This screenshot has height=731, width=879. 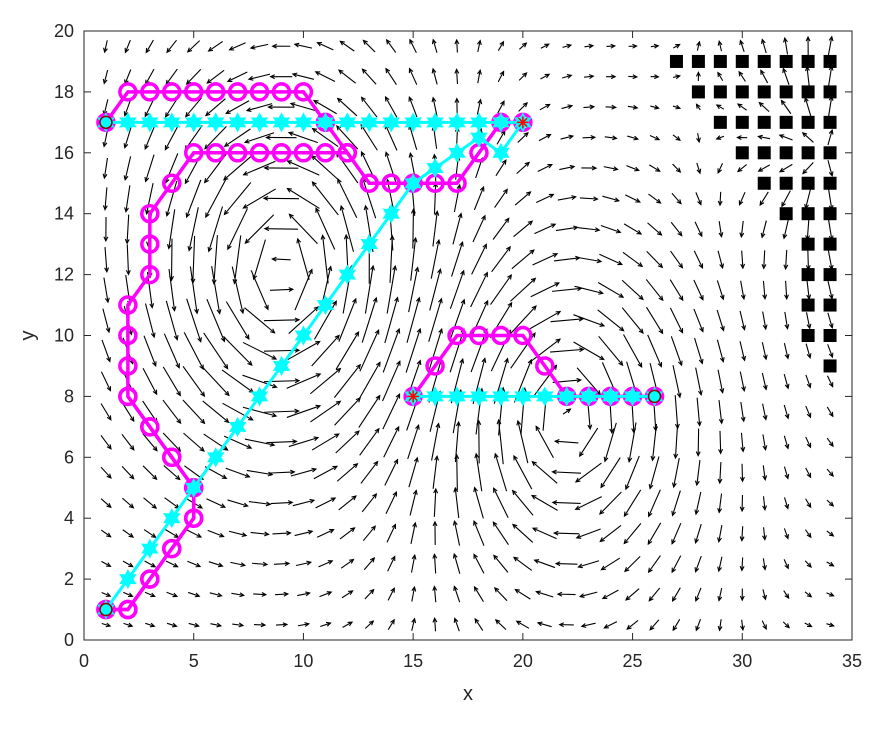 What do you see at coordinates (69, 518) in the screenshot?
I see `y-tick-label: 4` at bounding box center [69, 518].